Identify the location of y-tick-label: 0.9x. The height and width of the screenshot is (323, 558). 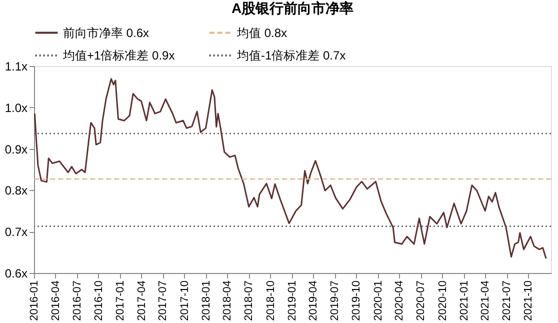
(16, 149).